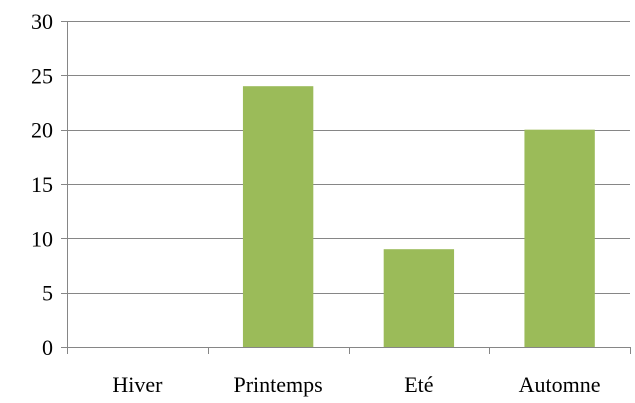  Describe the element at coordinates (278, 384) in the screenshot. I see `x-tick-label-printemps: Printemps` at that location.